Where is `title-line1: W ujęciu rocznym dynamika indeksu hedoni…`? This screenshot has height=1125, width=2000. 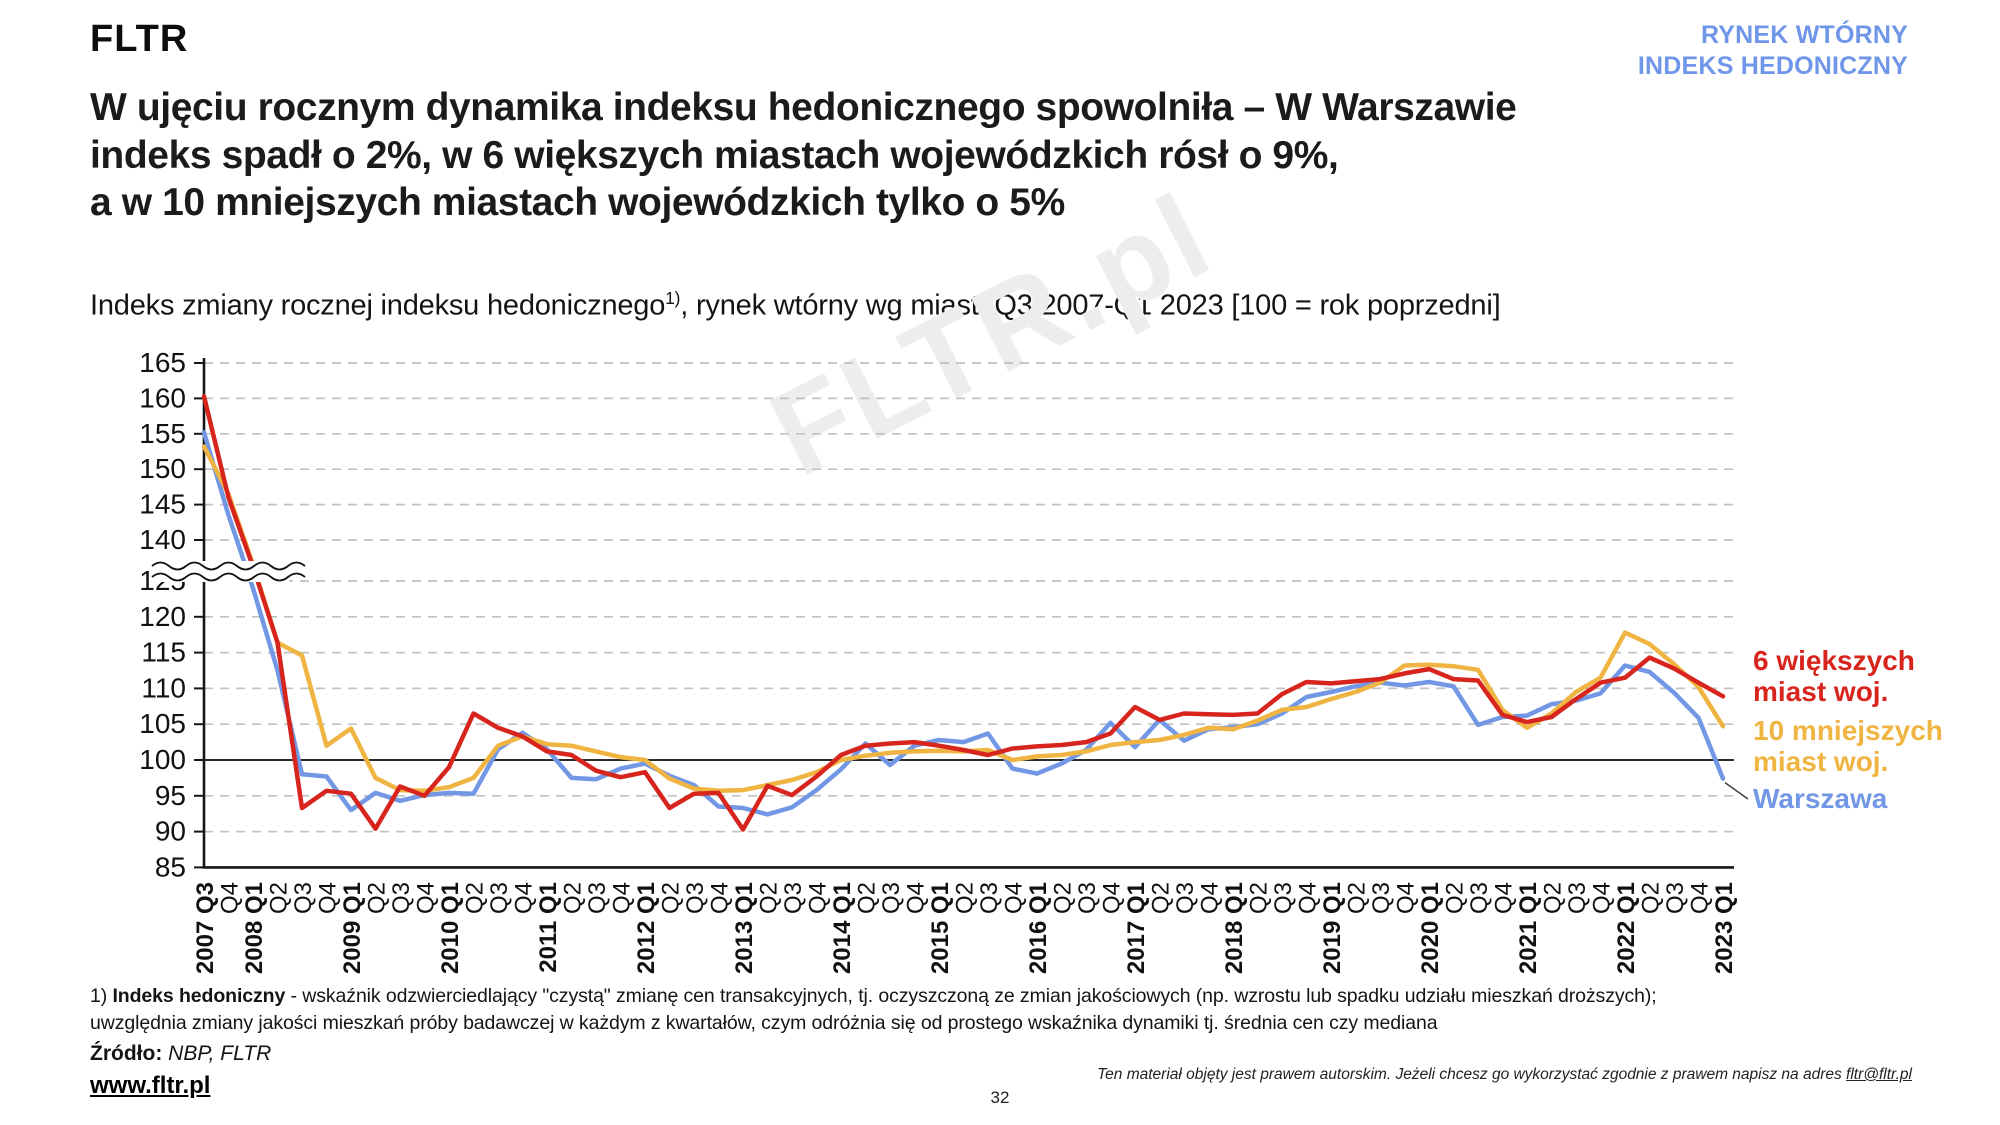
title-line1: W ujęciu rocznym dynamika indeksu hedoni… is located at coordinates (803, 107).